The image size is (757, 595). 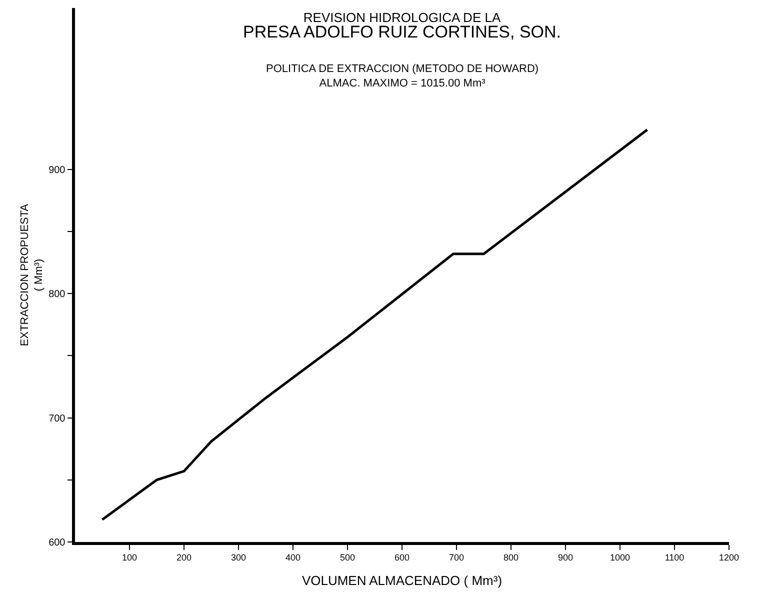 What do you see at coordinates (348, 557) in the screenshot?
I see `x-tick-label: 500` at bounding box center [348, 557].